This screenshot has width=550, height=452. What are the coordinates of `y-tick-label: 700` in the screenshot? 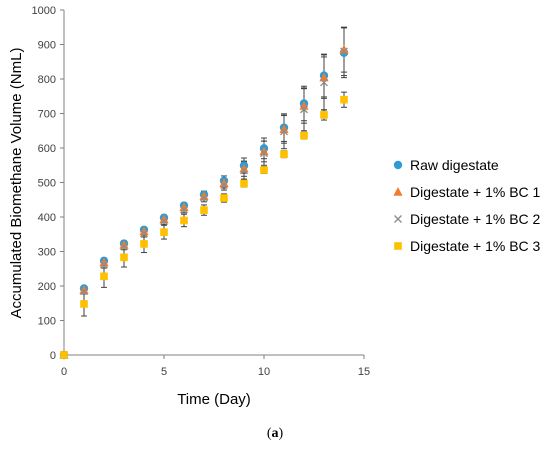 It's located at (47, 115).